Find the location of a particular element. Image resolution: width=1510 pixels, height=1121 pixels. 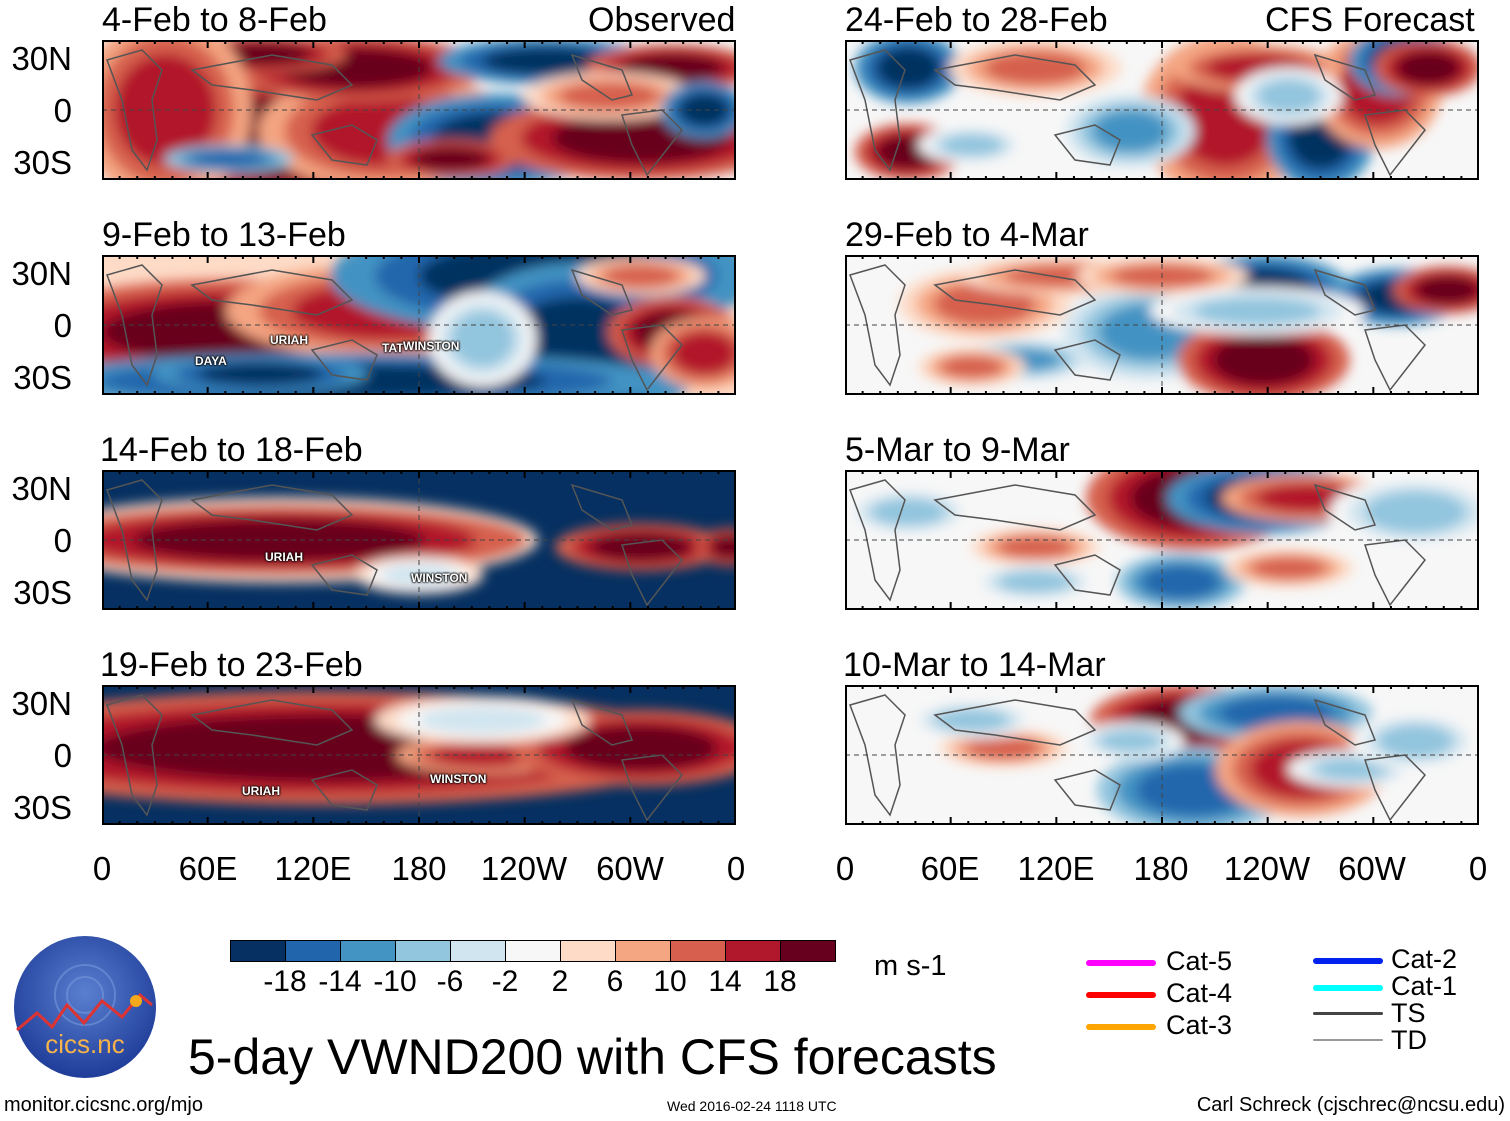

colorbar-label: -14 is located at coordinates (340, 981).